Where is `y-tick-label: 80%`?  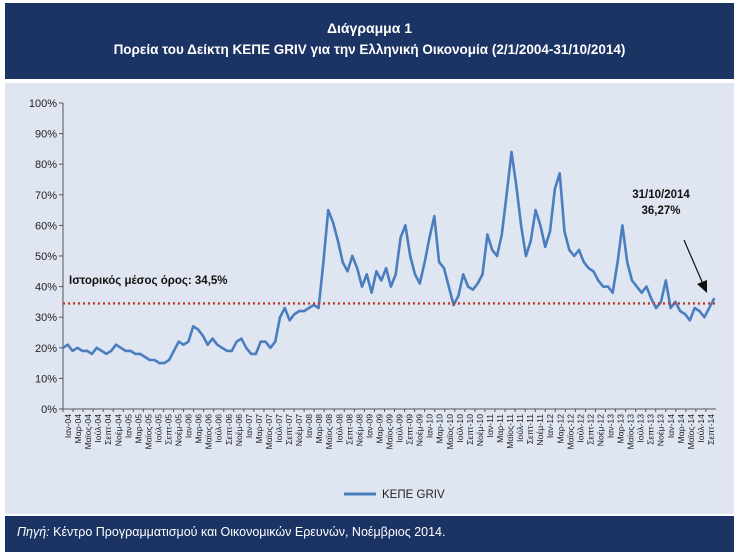 y-tick-label: 80% is located at coordinates (46, 165).